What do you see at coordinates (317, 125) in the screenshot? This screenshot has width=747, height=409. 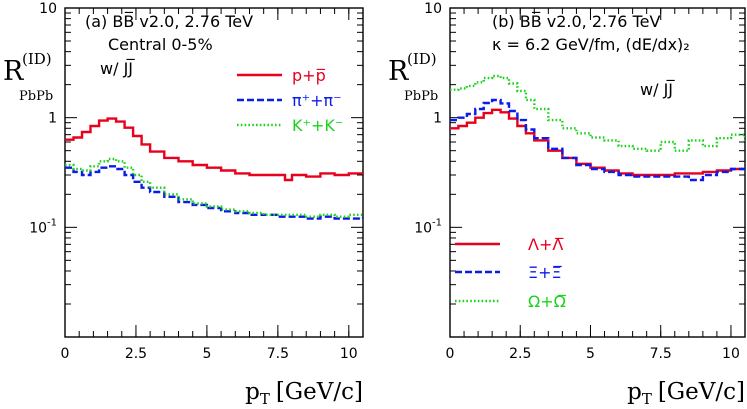 I see `legend-label-3: K⁺+K⁻` at bounding box center [317, 125].